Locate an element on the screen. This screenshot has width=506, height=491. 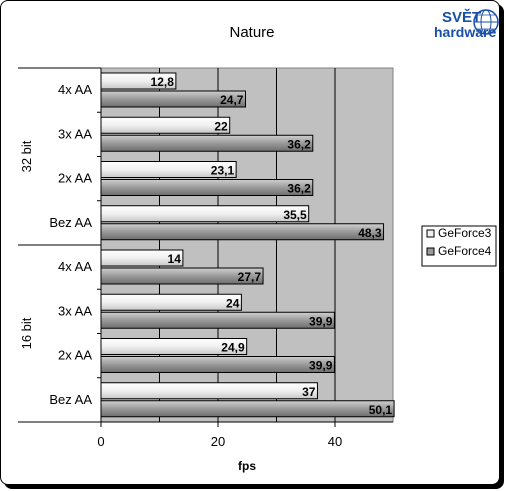
data-label: 27,7 is located at coordinates (250, 277).